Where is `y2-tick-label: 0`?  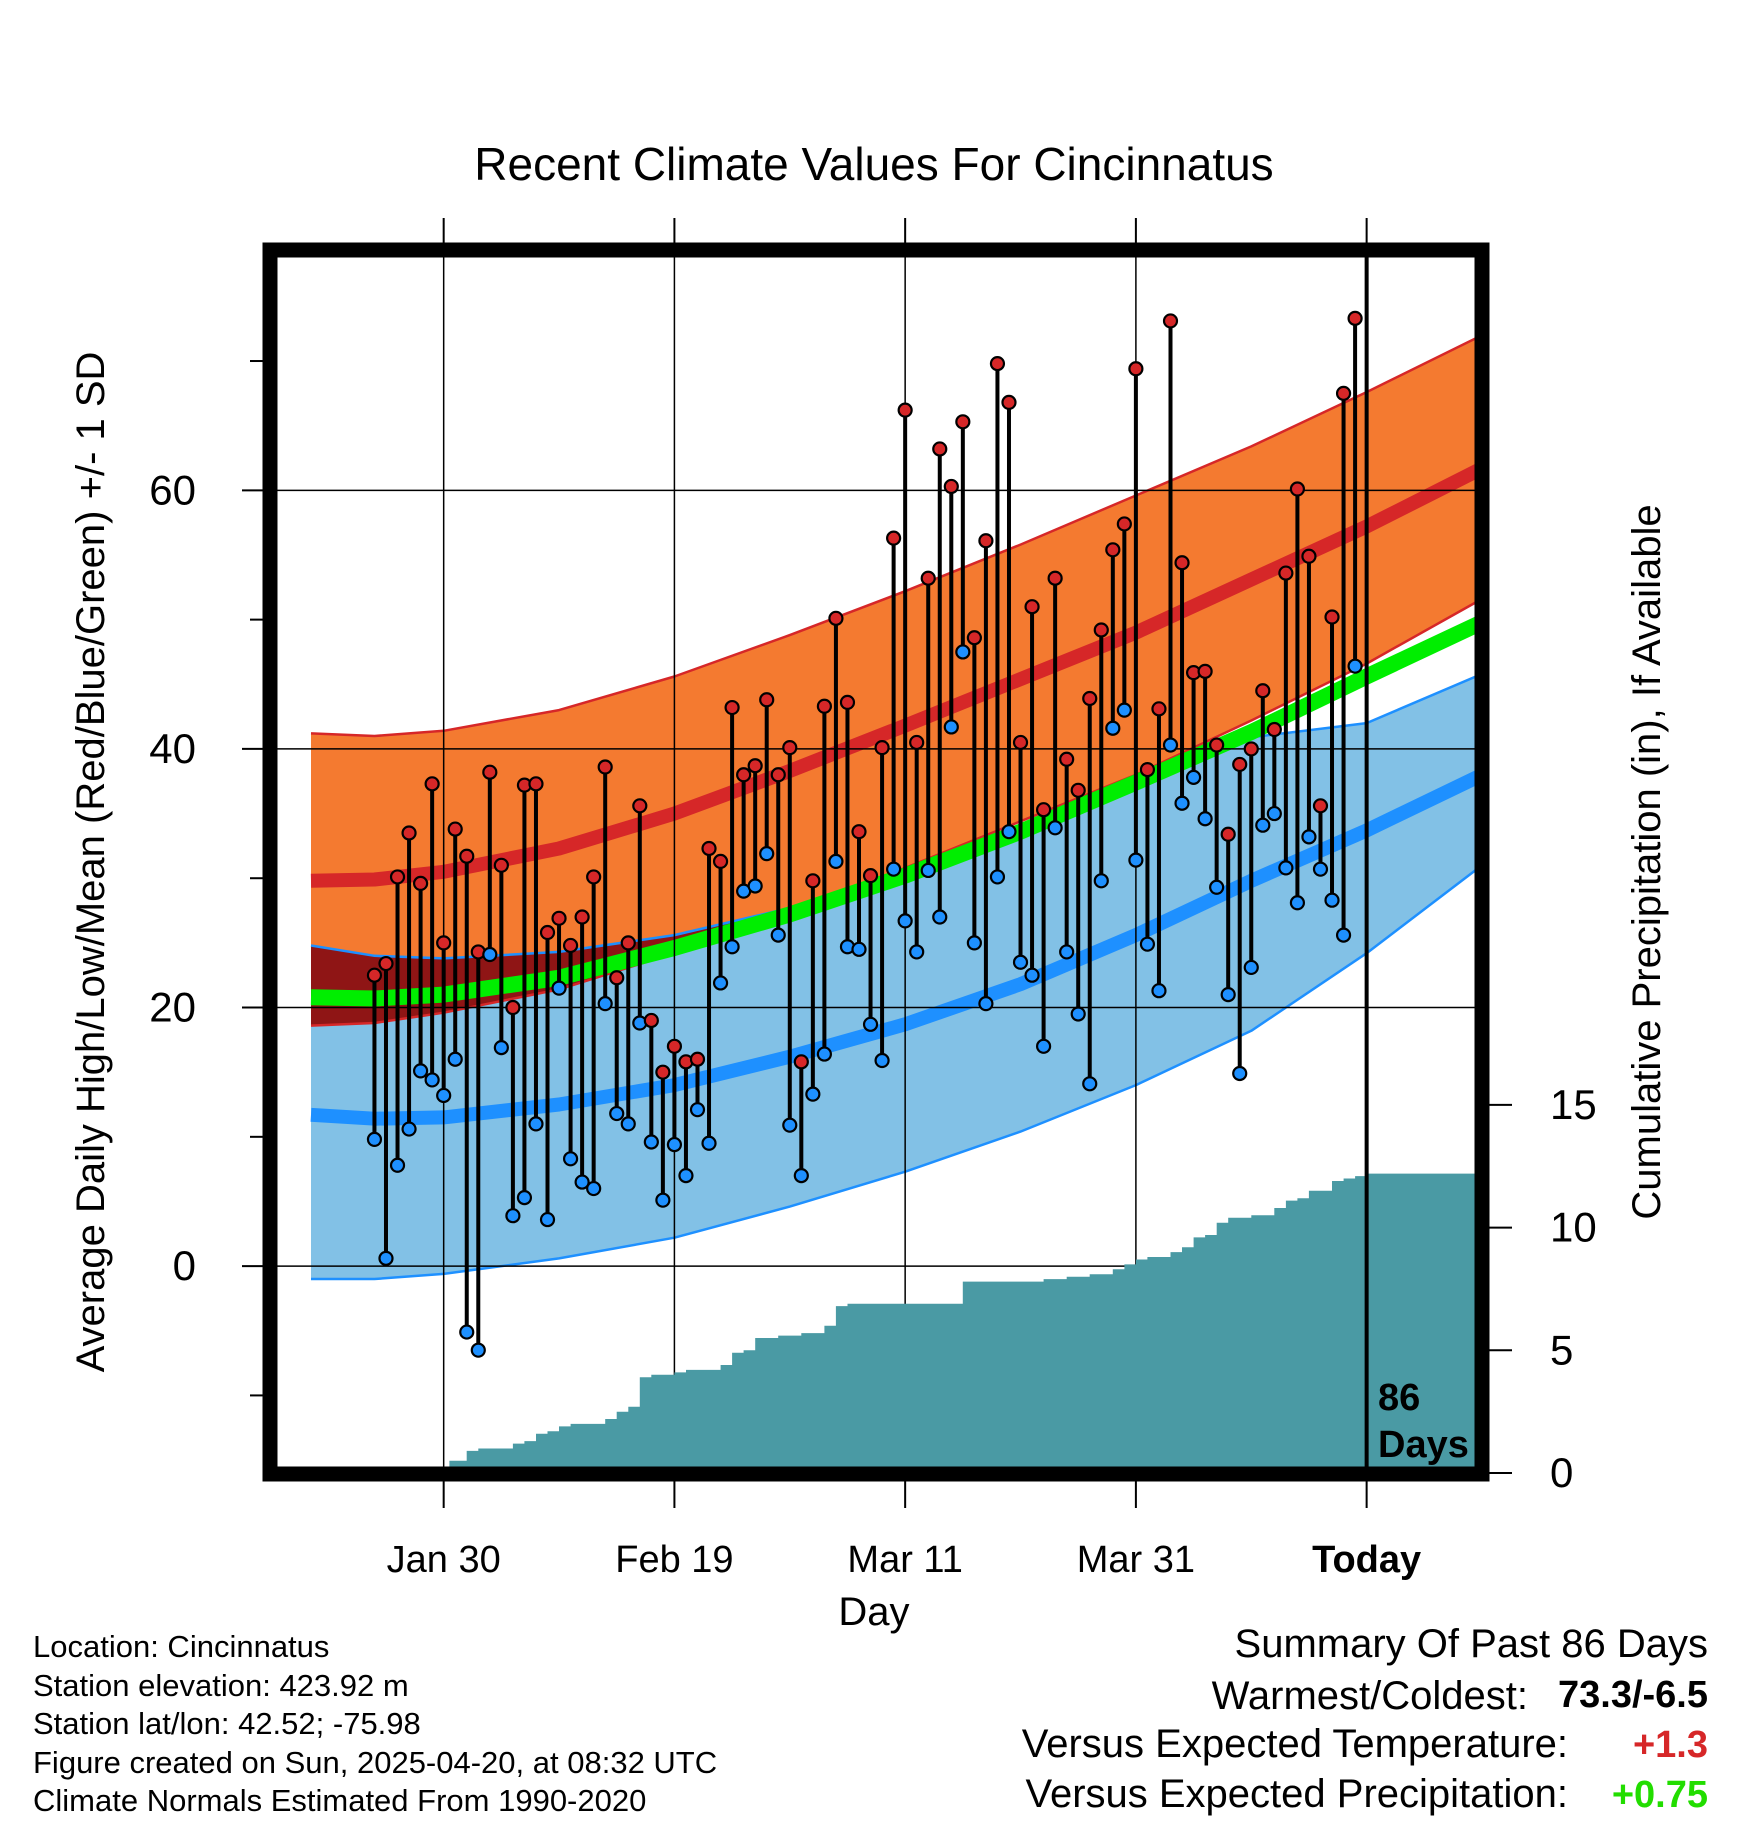
y2-tick-label: 0 is located at coordinates (1561, 1472).